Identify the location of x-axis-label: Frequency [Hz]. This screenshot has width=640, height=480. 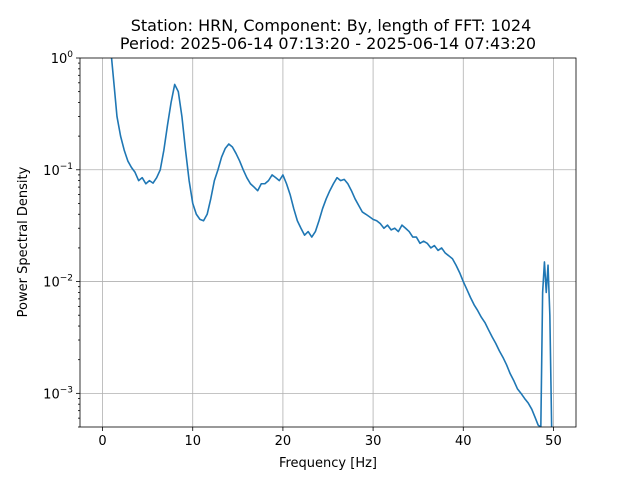
(328, 463).